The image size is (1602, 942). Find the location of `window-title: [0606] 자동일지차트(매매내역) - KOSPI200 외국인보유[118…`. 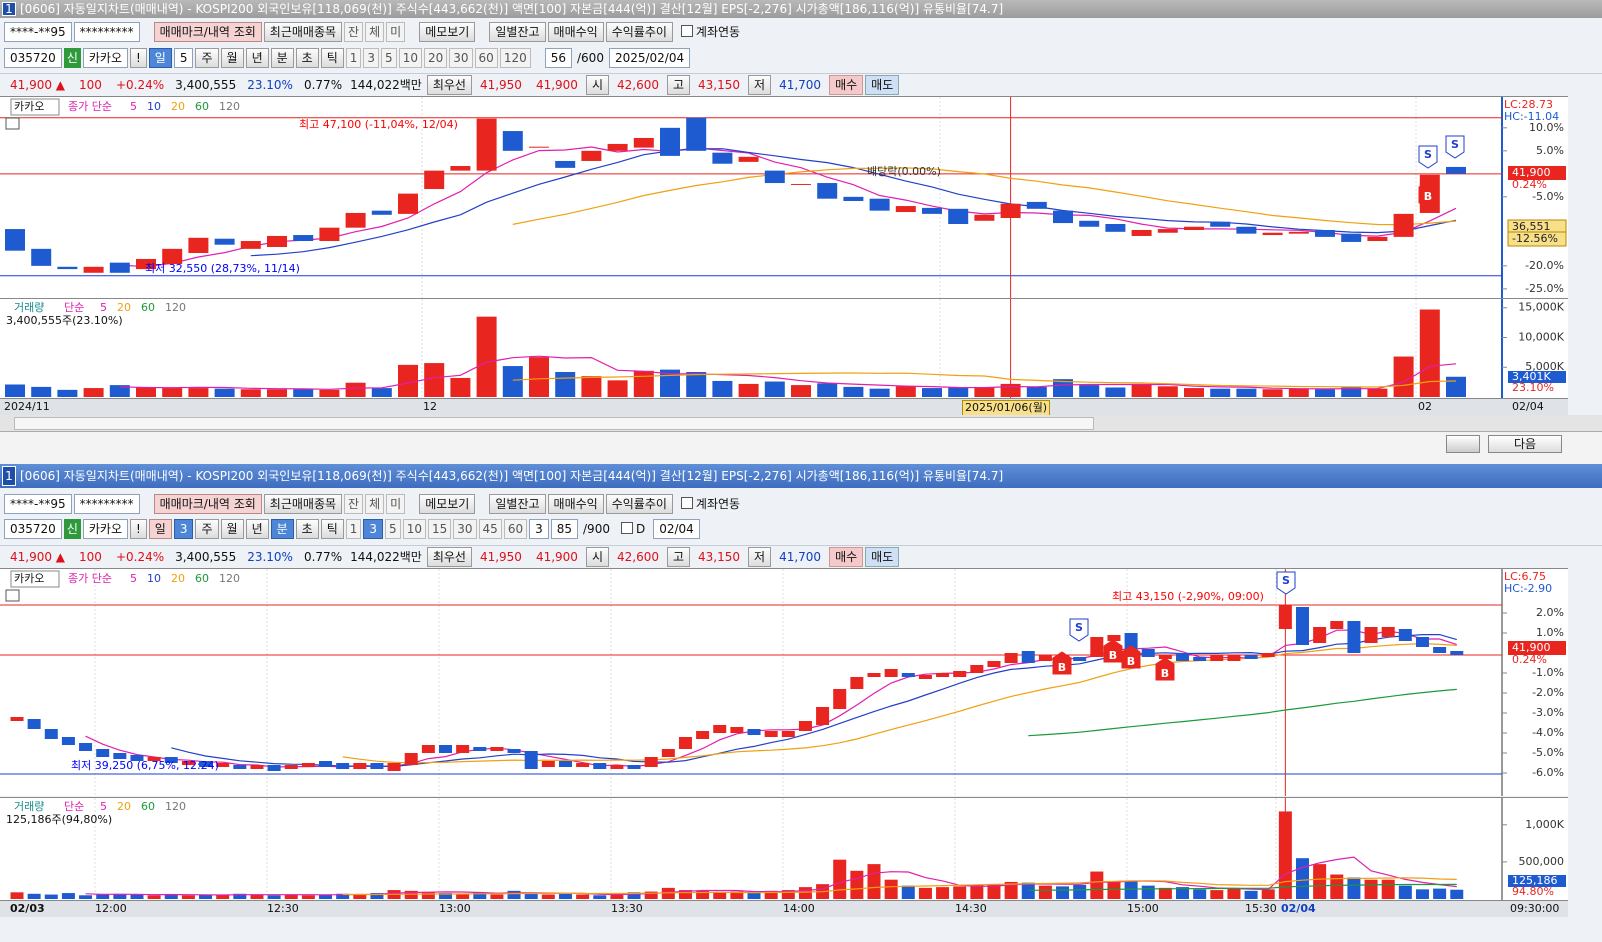

window-title: [0606] 자동일지차트(매매내역) - KOSPI200 외국인보유[118… is located at coordinates (512, 9).